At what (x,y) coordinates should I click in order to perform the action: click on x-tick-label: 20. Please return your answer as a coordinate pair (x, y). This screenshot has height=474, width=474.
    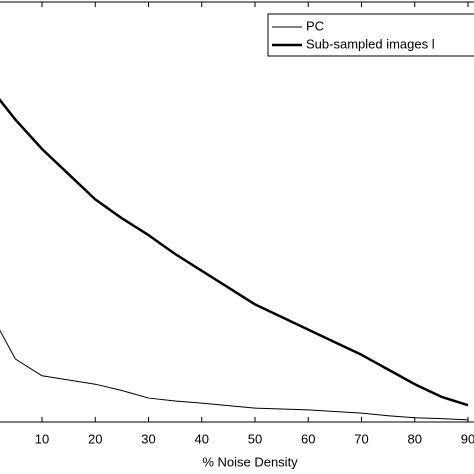
    Looking at the image, I should click on (95, 438).